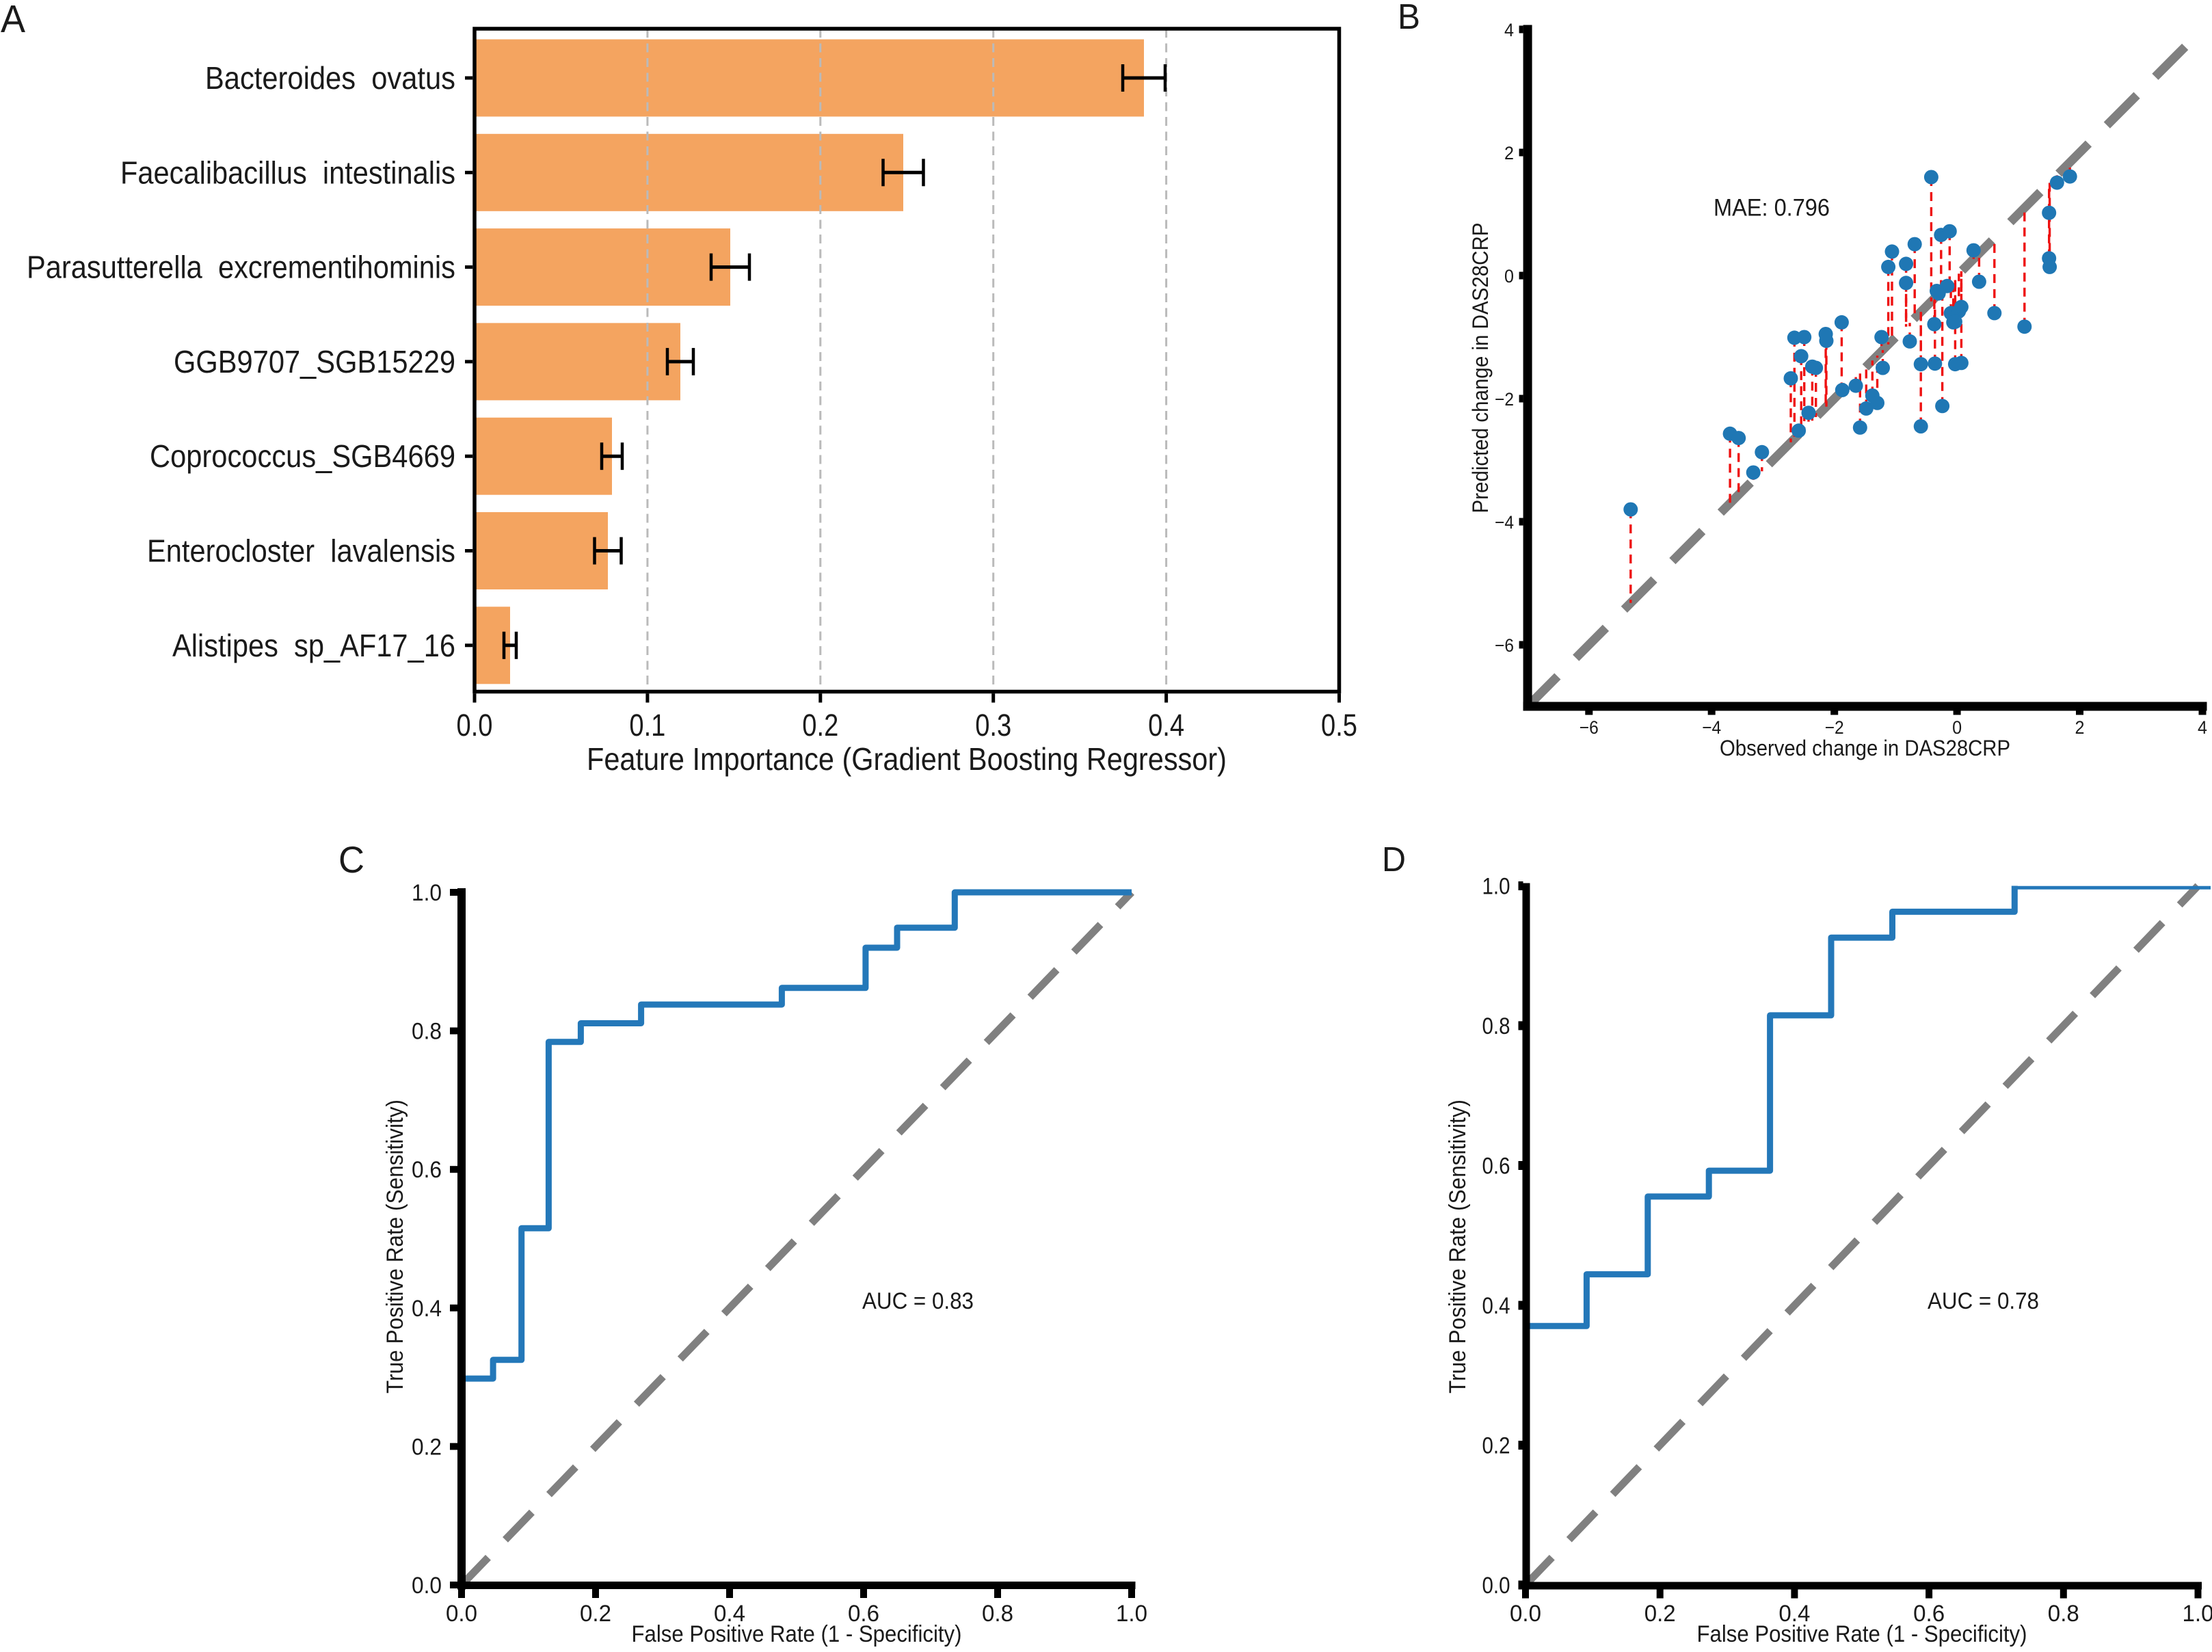 This screenshot has width=2212, height=1652. I want to click on svg-text: MAE: 0.796, so click(1772, 208).